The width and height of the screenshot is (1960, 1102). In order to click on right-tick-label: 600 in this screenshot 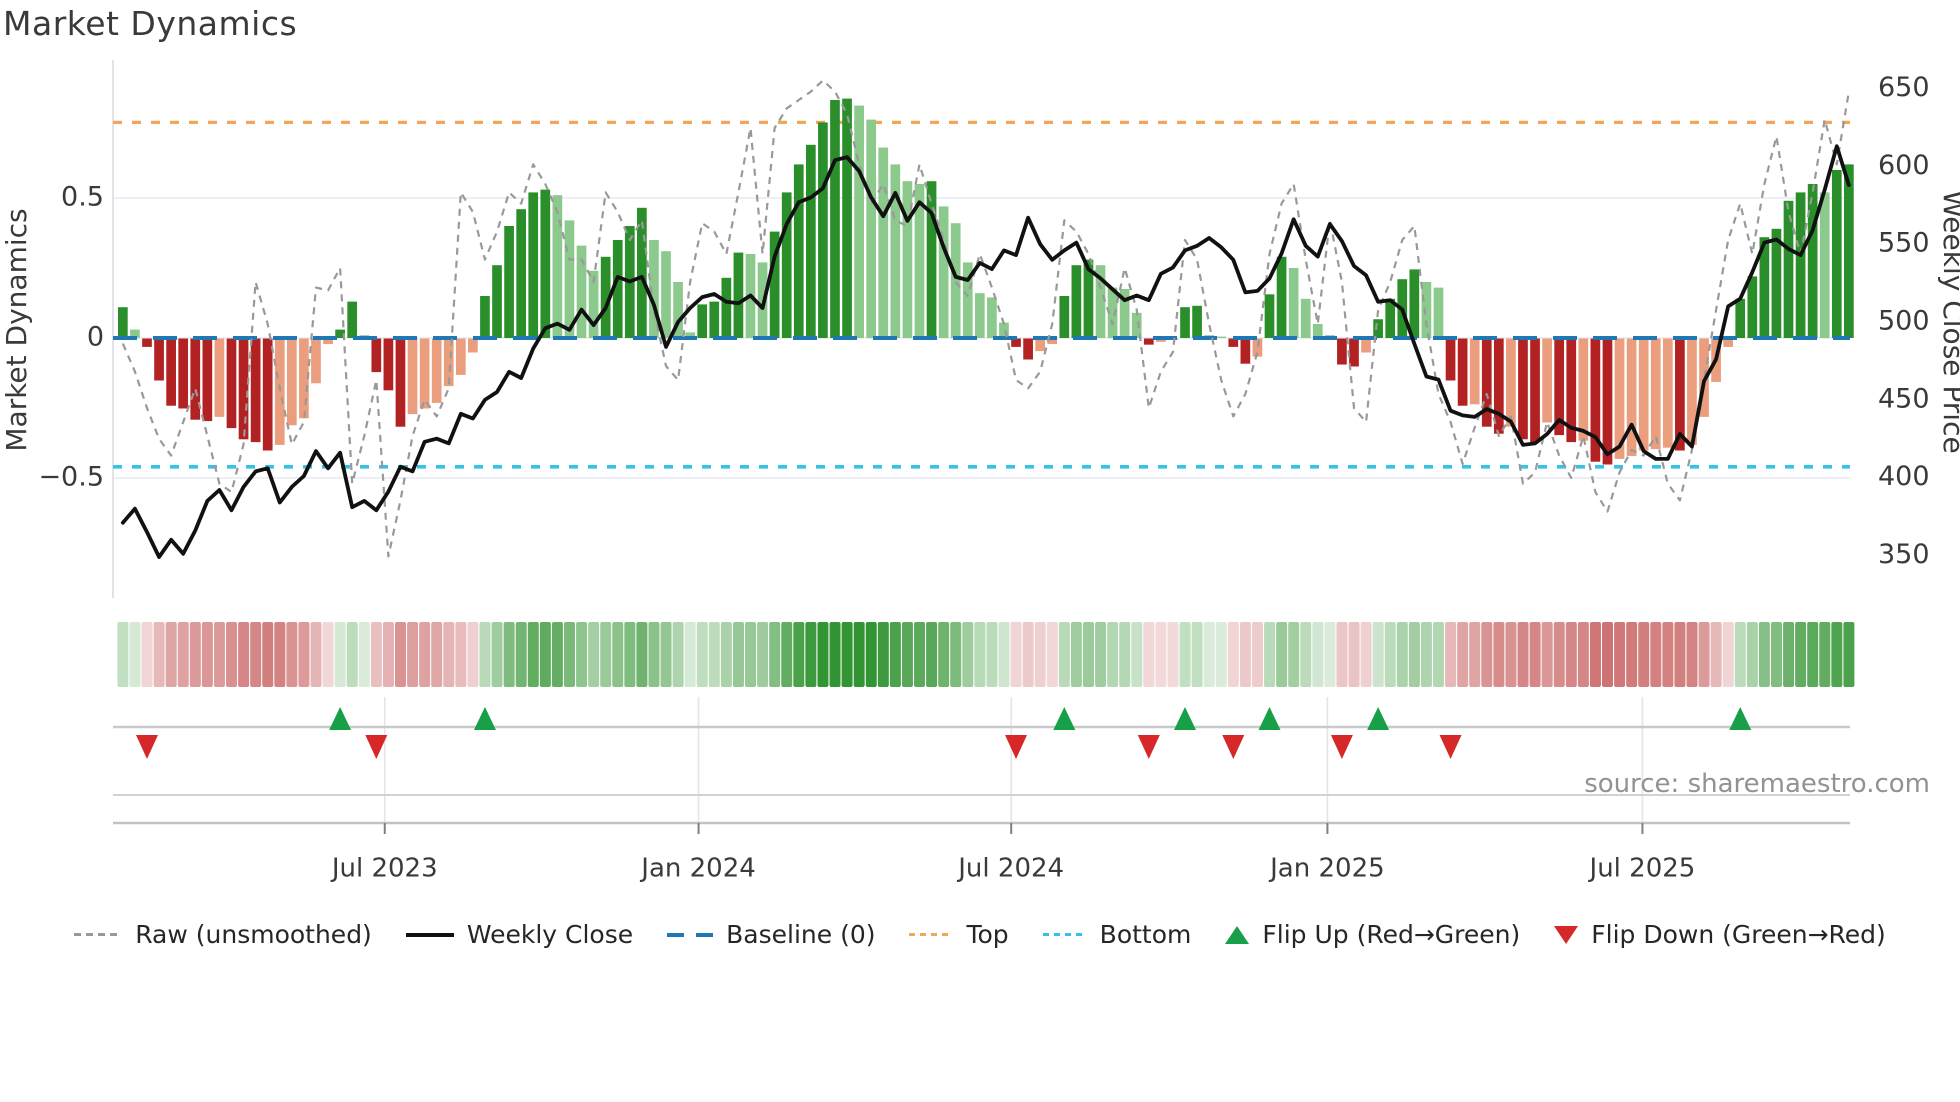, I will do `click(1904, 165)`.